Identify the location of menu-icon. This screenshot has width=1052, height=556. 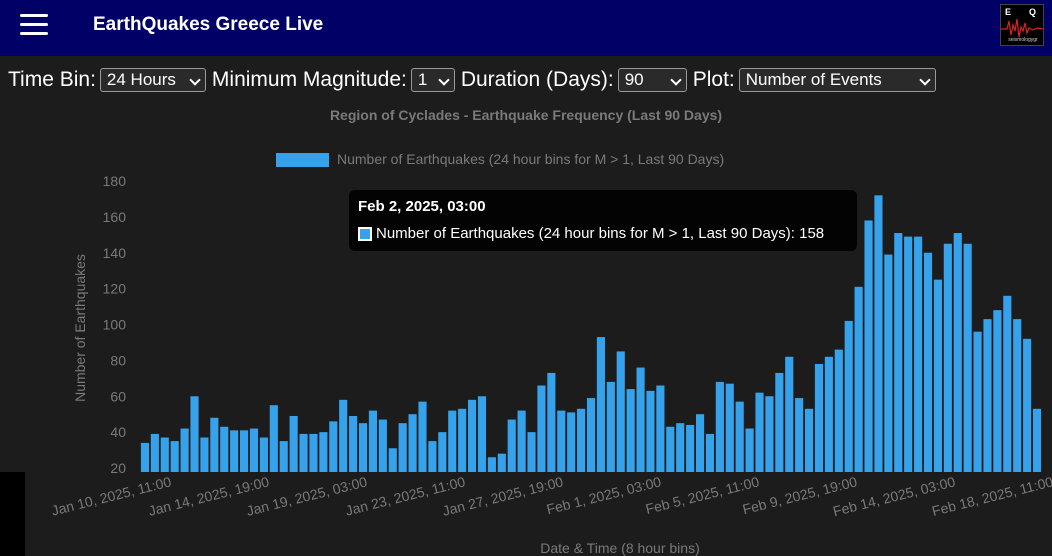
(34, 25).